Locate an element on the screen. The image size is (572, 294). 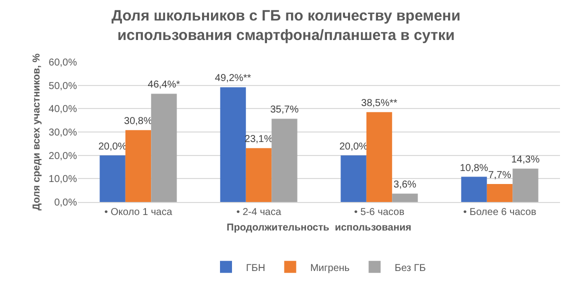
y-tick-label: 30,0% is located at coordinates (63, 133).